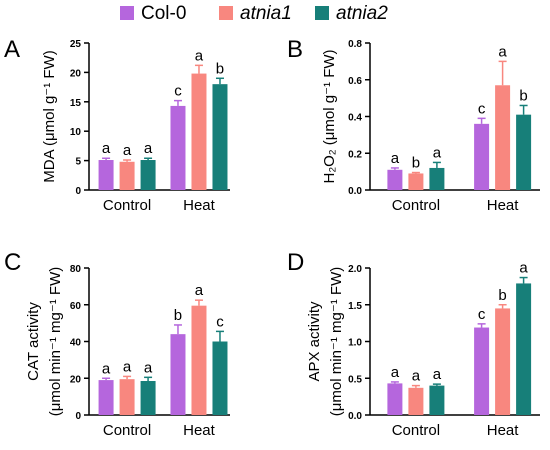 The image size is (550, 450). Describe the element at coordinates (266, 13) in the screenshot. I see `legend-label-2: atnia1` at that location.